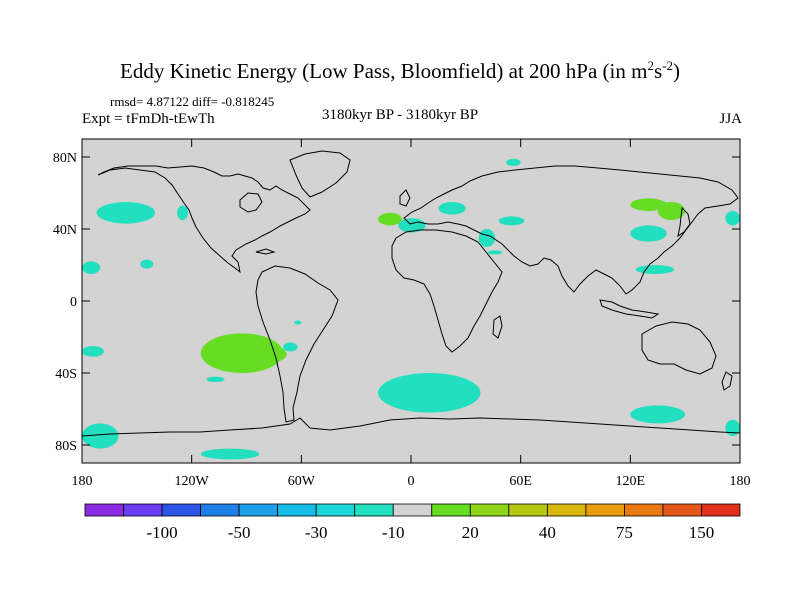  I want to click on colorbar-label: -10, so click(393, 532).